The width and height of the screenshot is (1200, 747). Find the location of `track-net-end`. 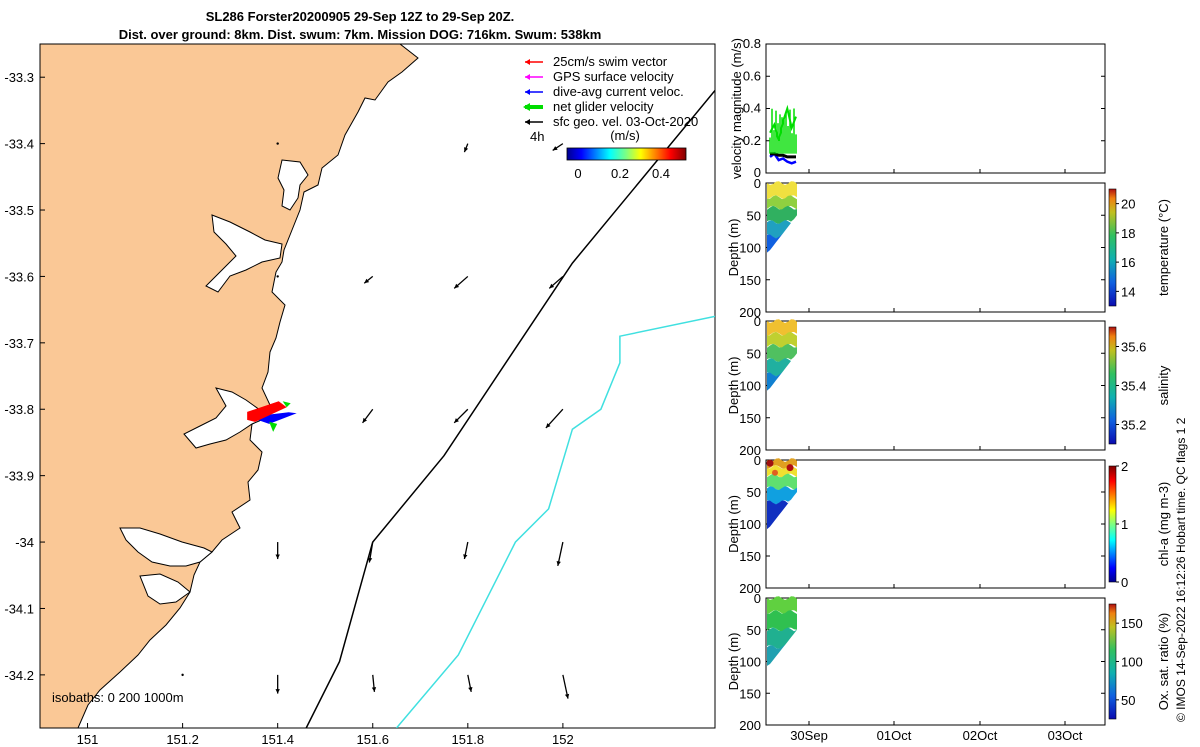

track-net-end is located at coordinates (286, 404).